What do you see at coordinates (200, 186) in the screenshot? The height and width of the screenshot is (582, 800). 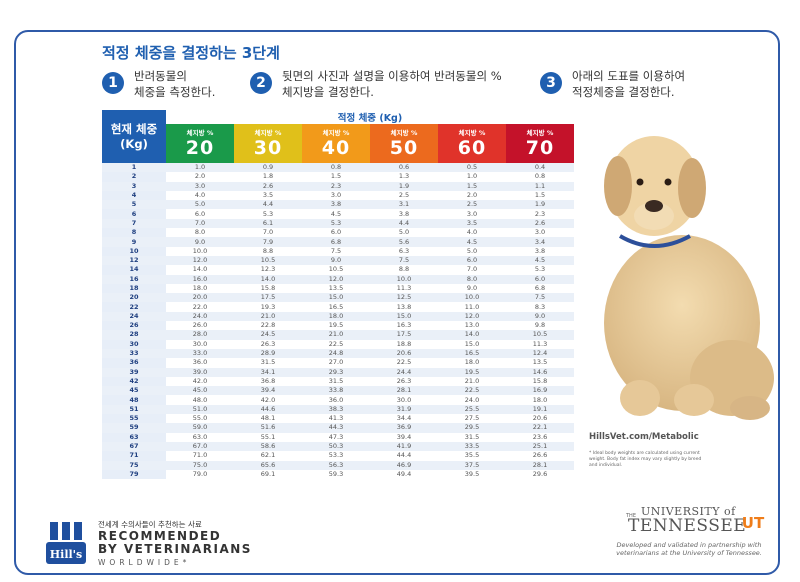 I see `ideal-weight-cell: 3.0` at bounding box center [200, 186].